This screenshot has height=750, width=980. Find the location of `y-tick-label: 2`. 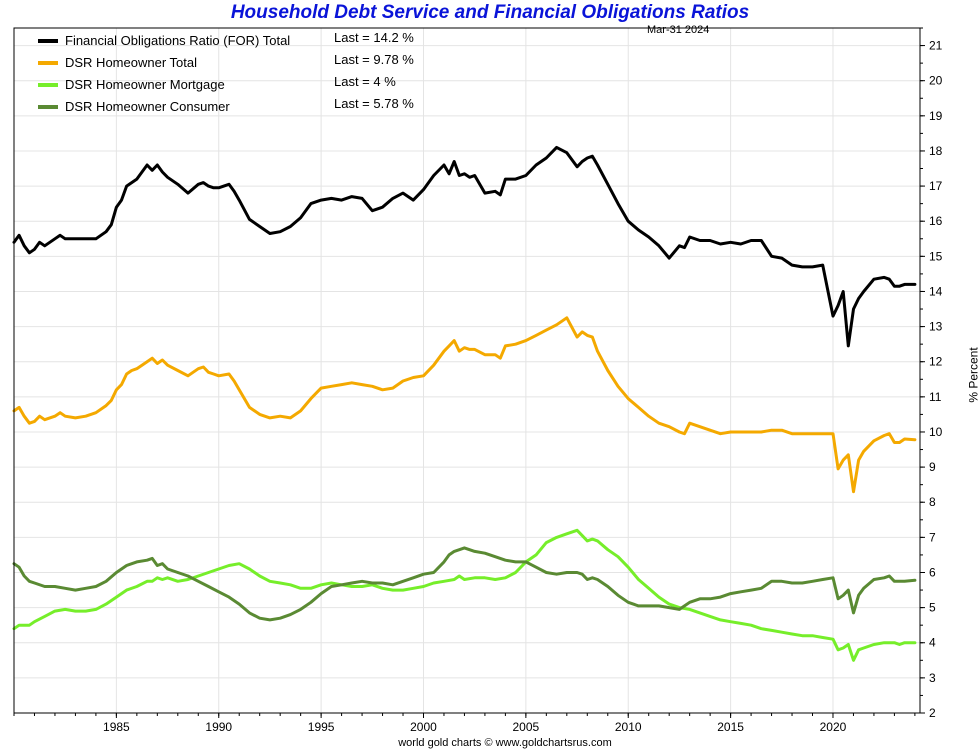

y-tick-label: 2 is located at coordinates (932, 713).